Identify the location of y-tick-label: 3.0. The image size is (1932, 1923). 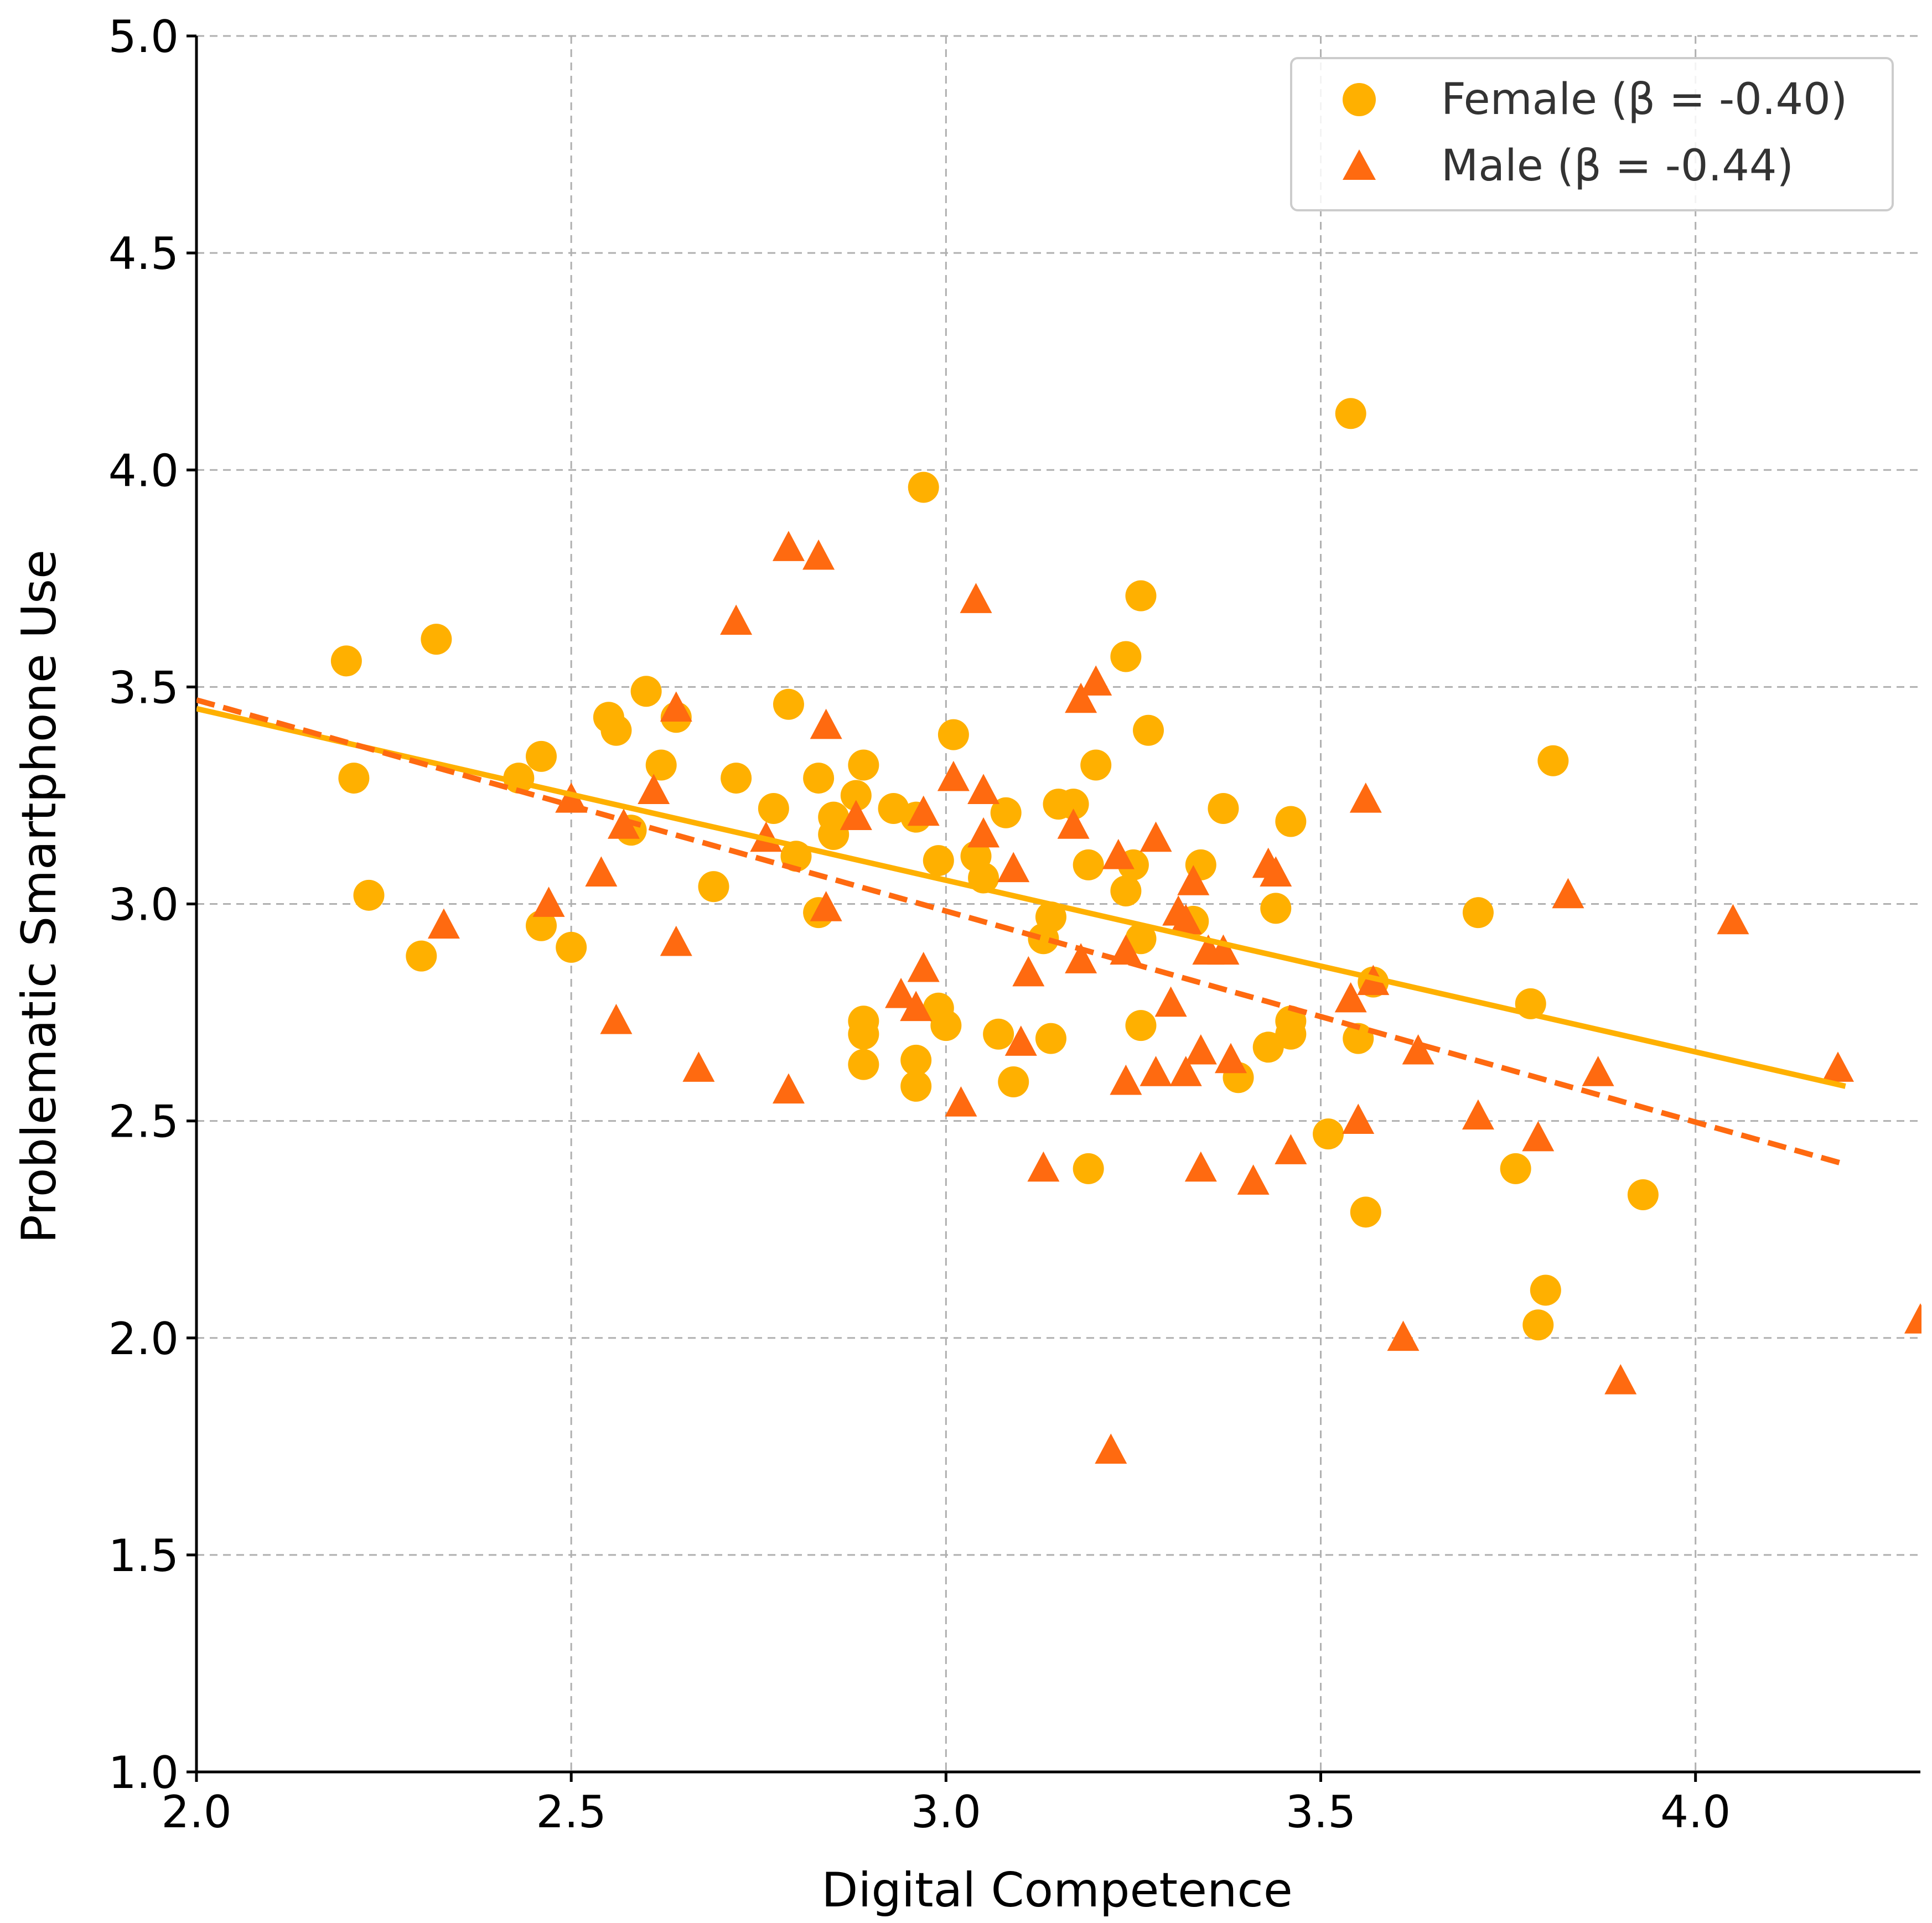
(143, 905).